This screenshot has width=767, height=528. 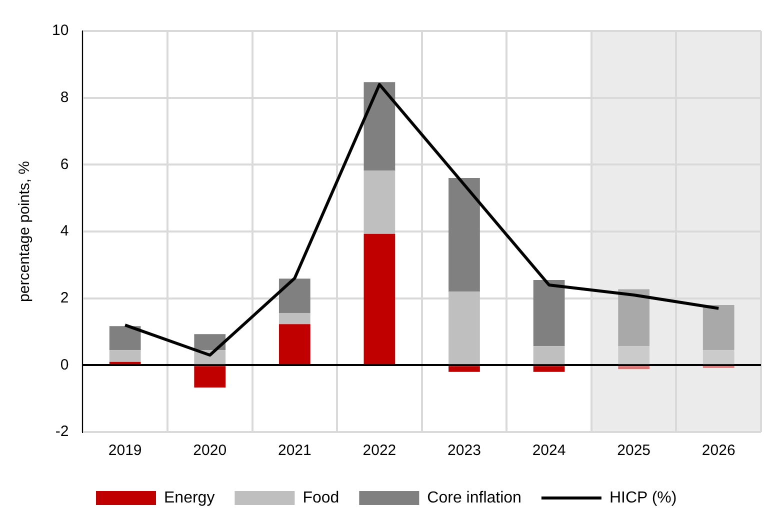 What do you see at coordinates (719, 451) in the screenshot?
I see `x-tick-label: 2026` at bounding box center [719, 451].